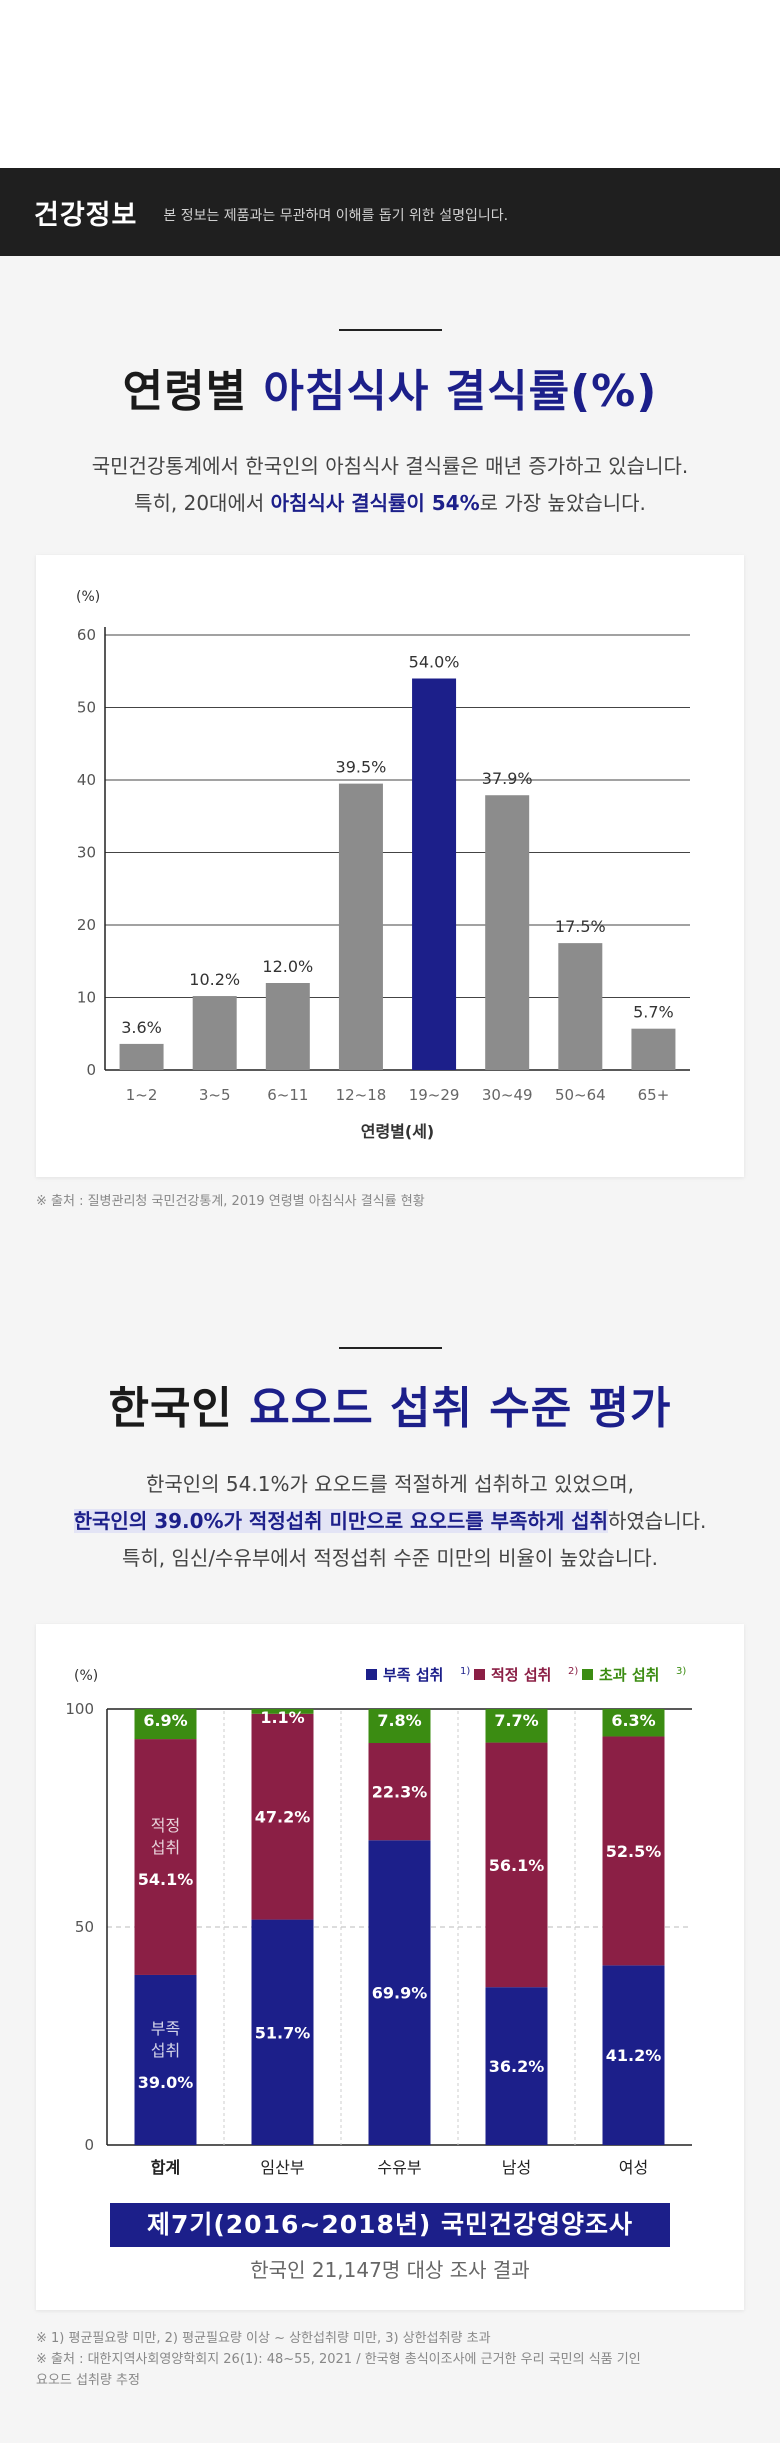 The height and width of the screenshot is (2443, 780). I want to click on segment-value-label: 41.2%, so click(634, 2055).